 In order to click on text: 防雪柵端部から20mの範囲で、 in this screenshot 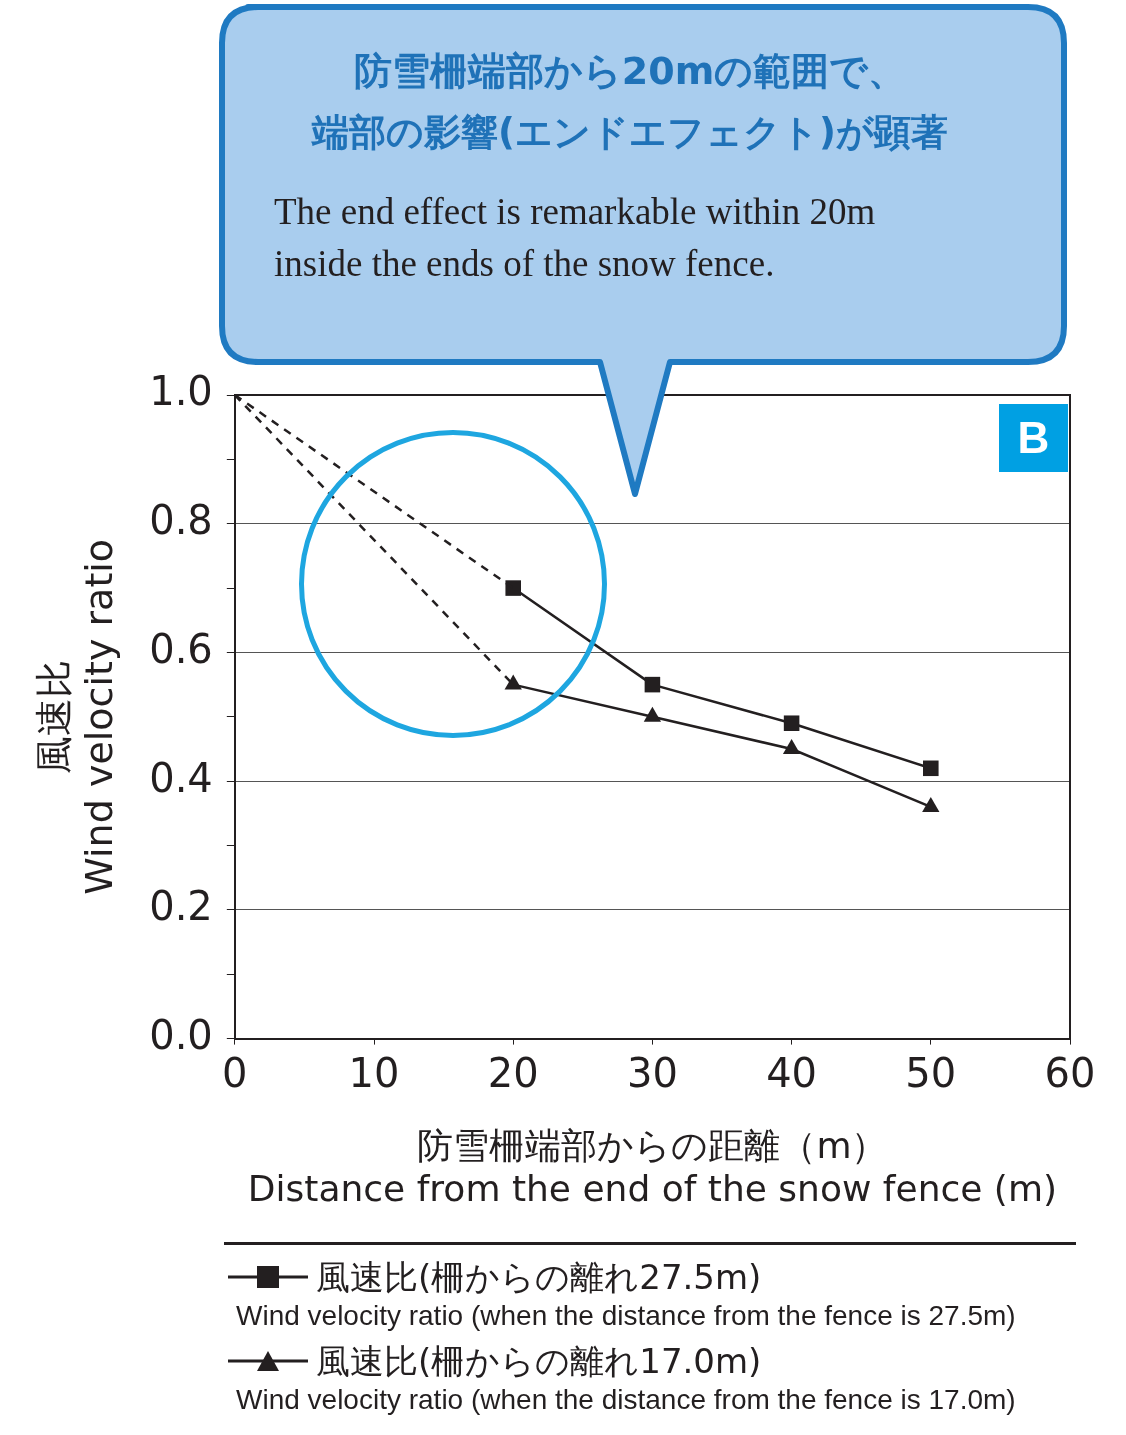, I will do `click(630, 71)`.